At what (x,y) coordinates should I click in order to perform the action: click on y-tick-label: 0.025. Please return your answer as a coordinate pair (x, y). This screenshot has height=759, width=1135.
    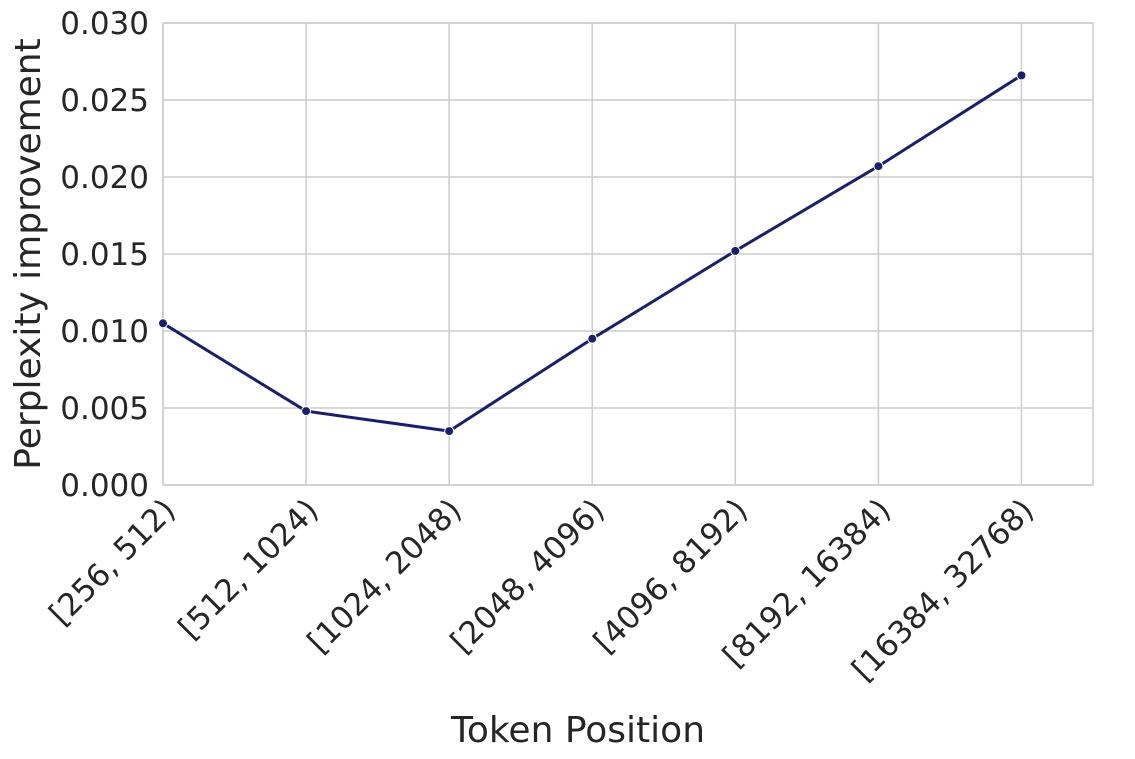
    Looking at the image, I should click on (104, 101).